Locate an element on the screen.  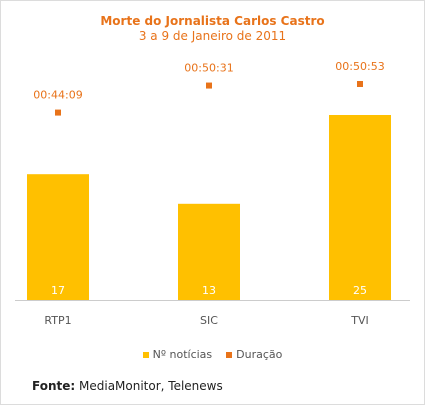
bar-value-label: 13 is located at coordinates (209, 290).